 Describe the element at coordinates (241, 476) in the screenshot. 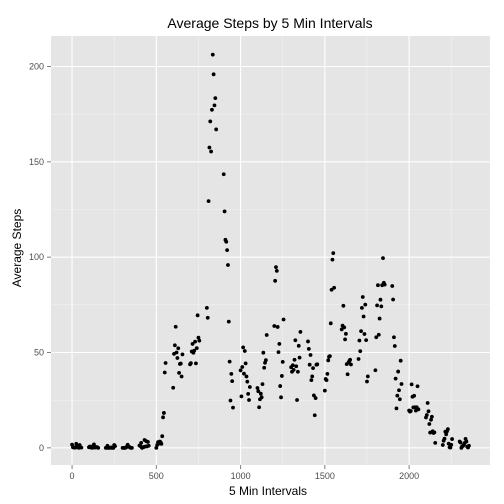

I see `x-tick-label: 1000` at that location.